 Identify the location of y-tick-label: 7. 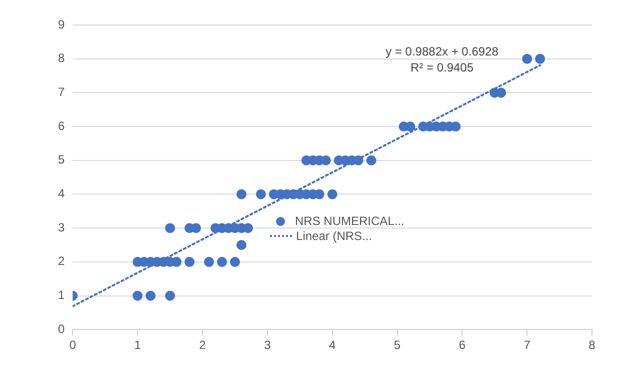
(61, 92).